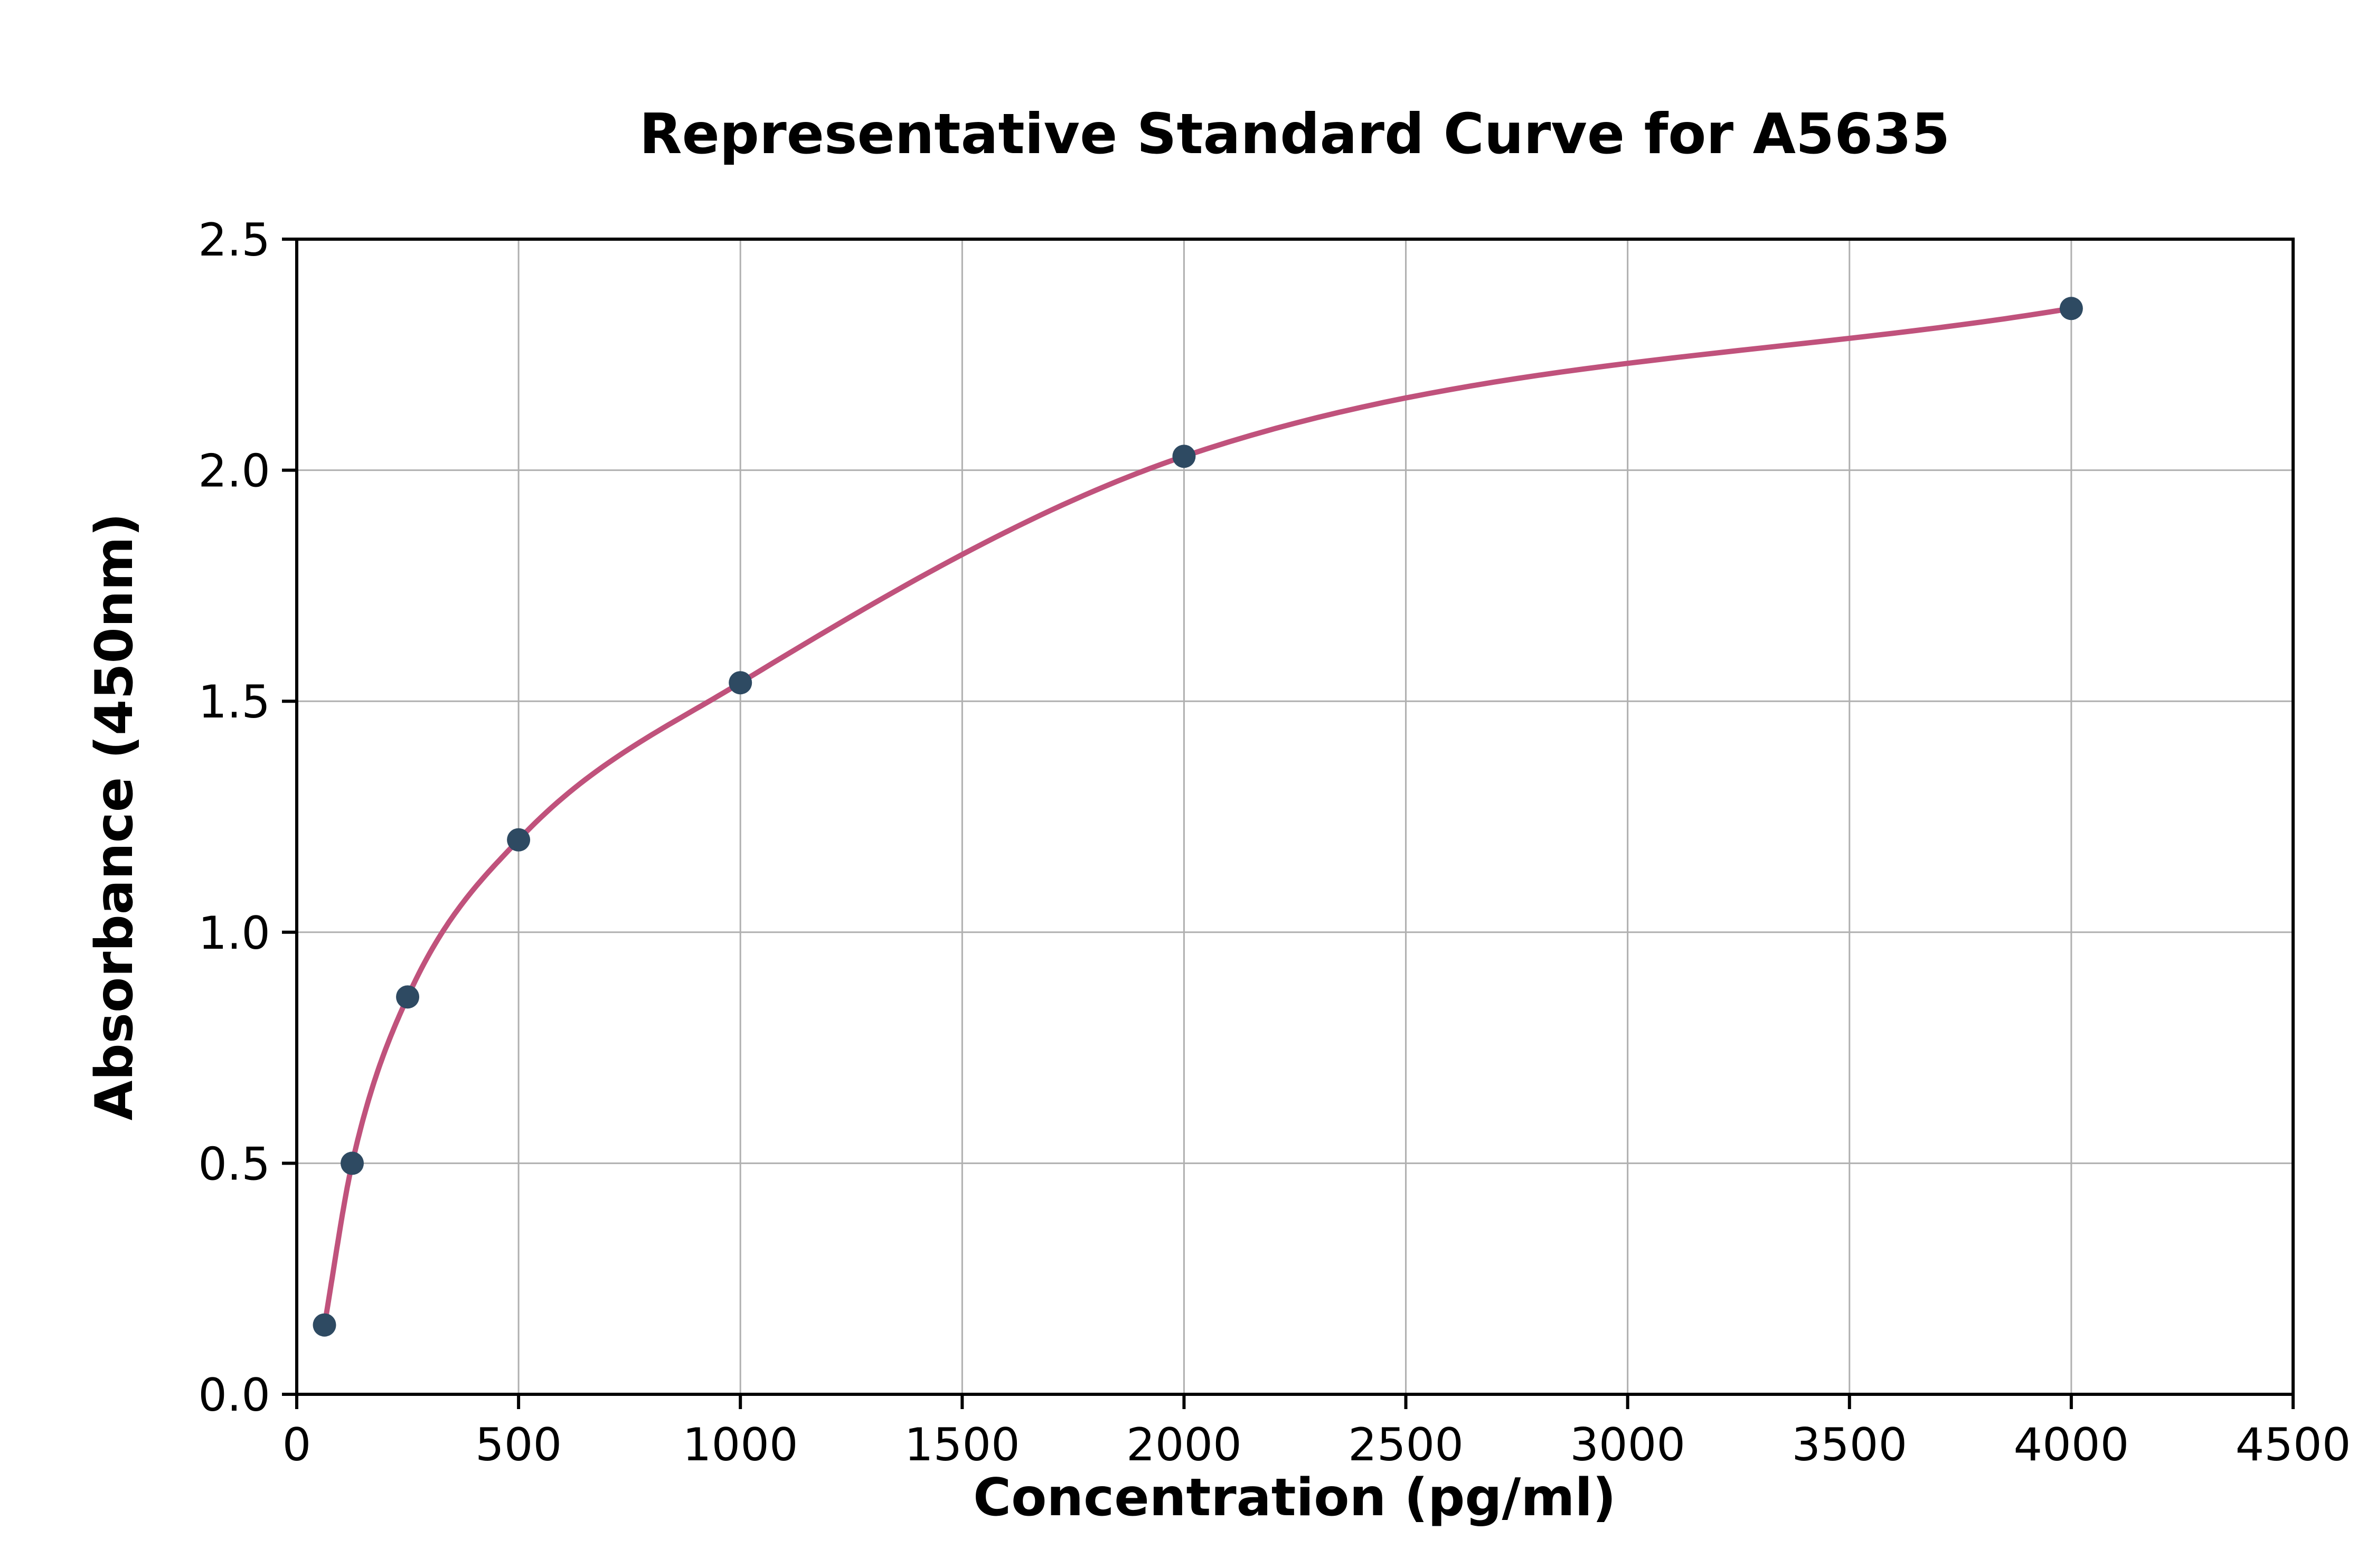 The image size is (2376, 1568). What do you see at coordinates (1294, 1498) in the screenshot?
I see `x-axis-label: Concentration (pg/ml)` at bounding box center [1294, 1498].